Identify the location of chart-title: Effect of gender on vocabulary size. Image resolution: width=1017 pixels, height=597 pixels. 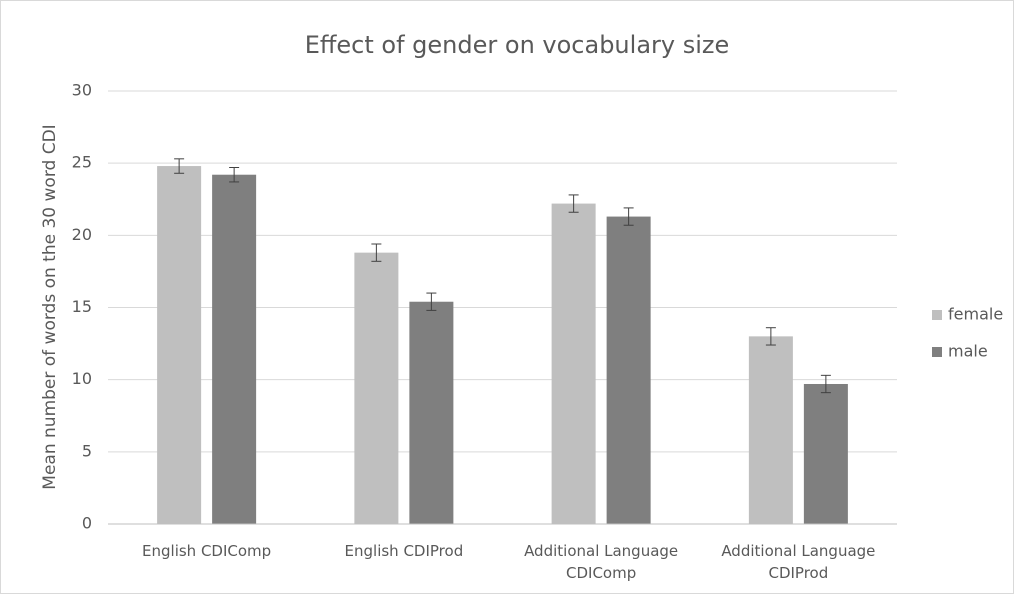
(517, 45).